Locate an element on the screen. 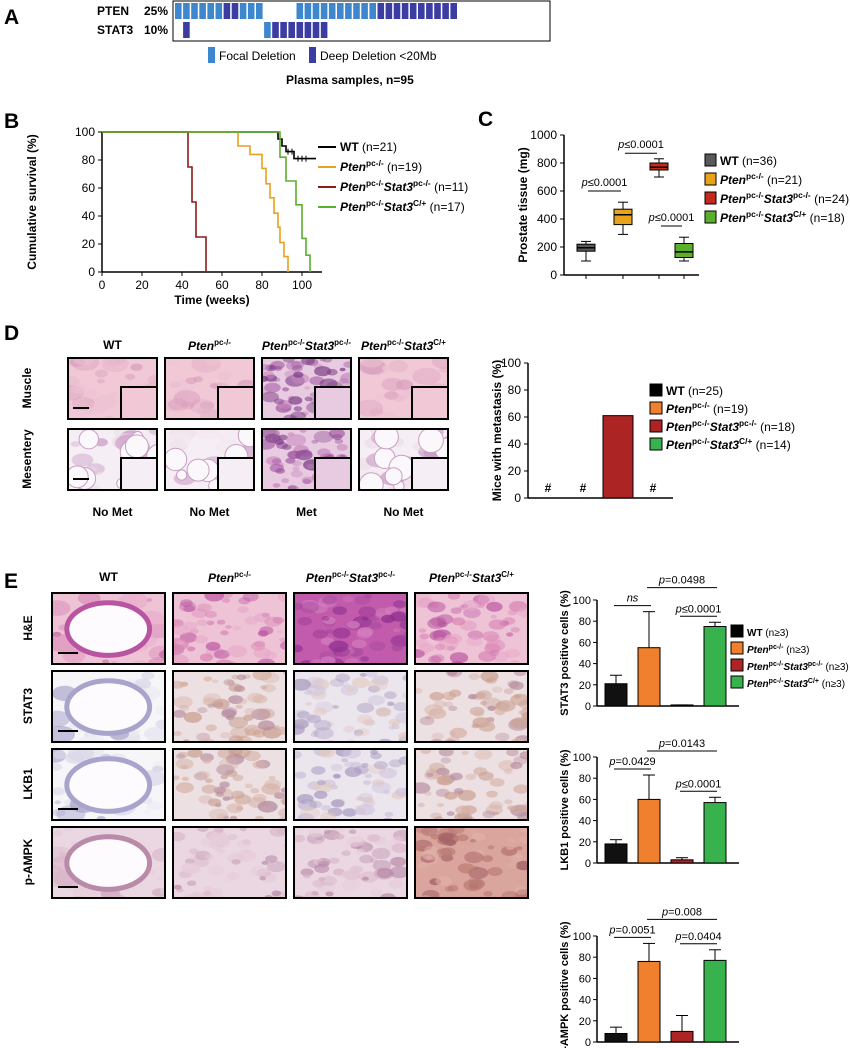  column-header-d-3: Ptenpc-/-Stat3C/+ is located at coordinates (403, 345).